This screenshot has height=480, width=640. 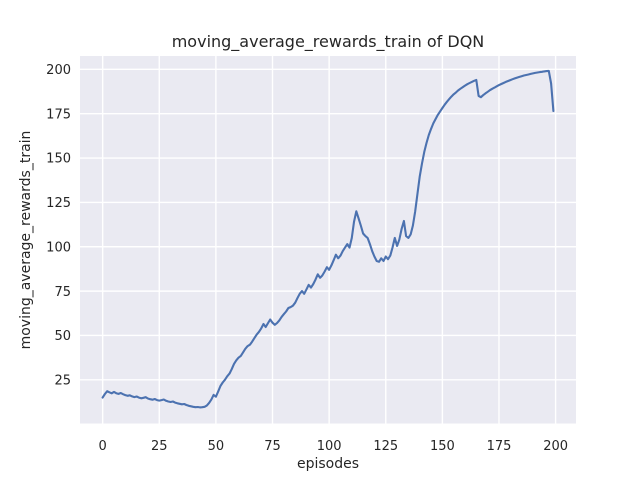 What do you see at coordinates (58, 226) in the screenshot?
I see `y-tick-labels: 25 50 75 100 125 150 175 200` at bounding box center [58, 226].